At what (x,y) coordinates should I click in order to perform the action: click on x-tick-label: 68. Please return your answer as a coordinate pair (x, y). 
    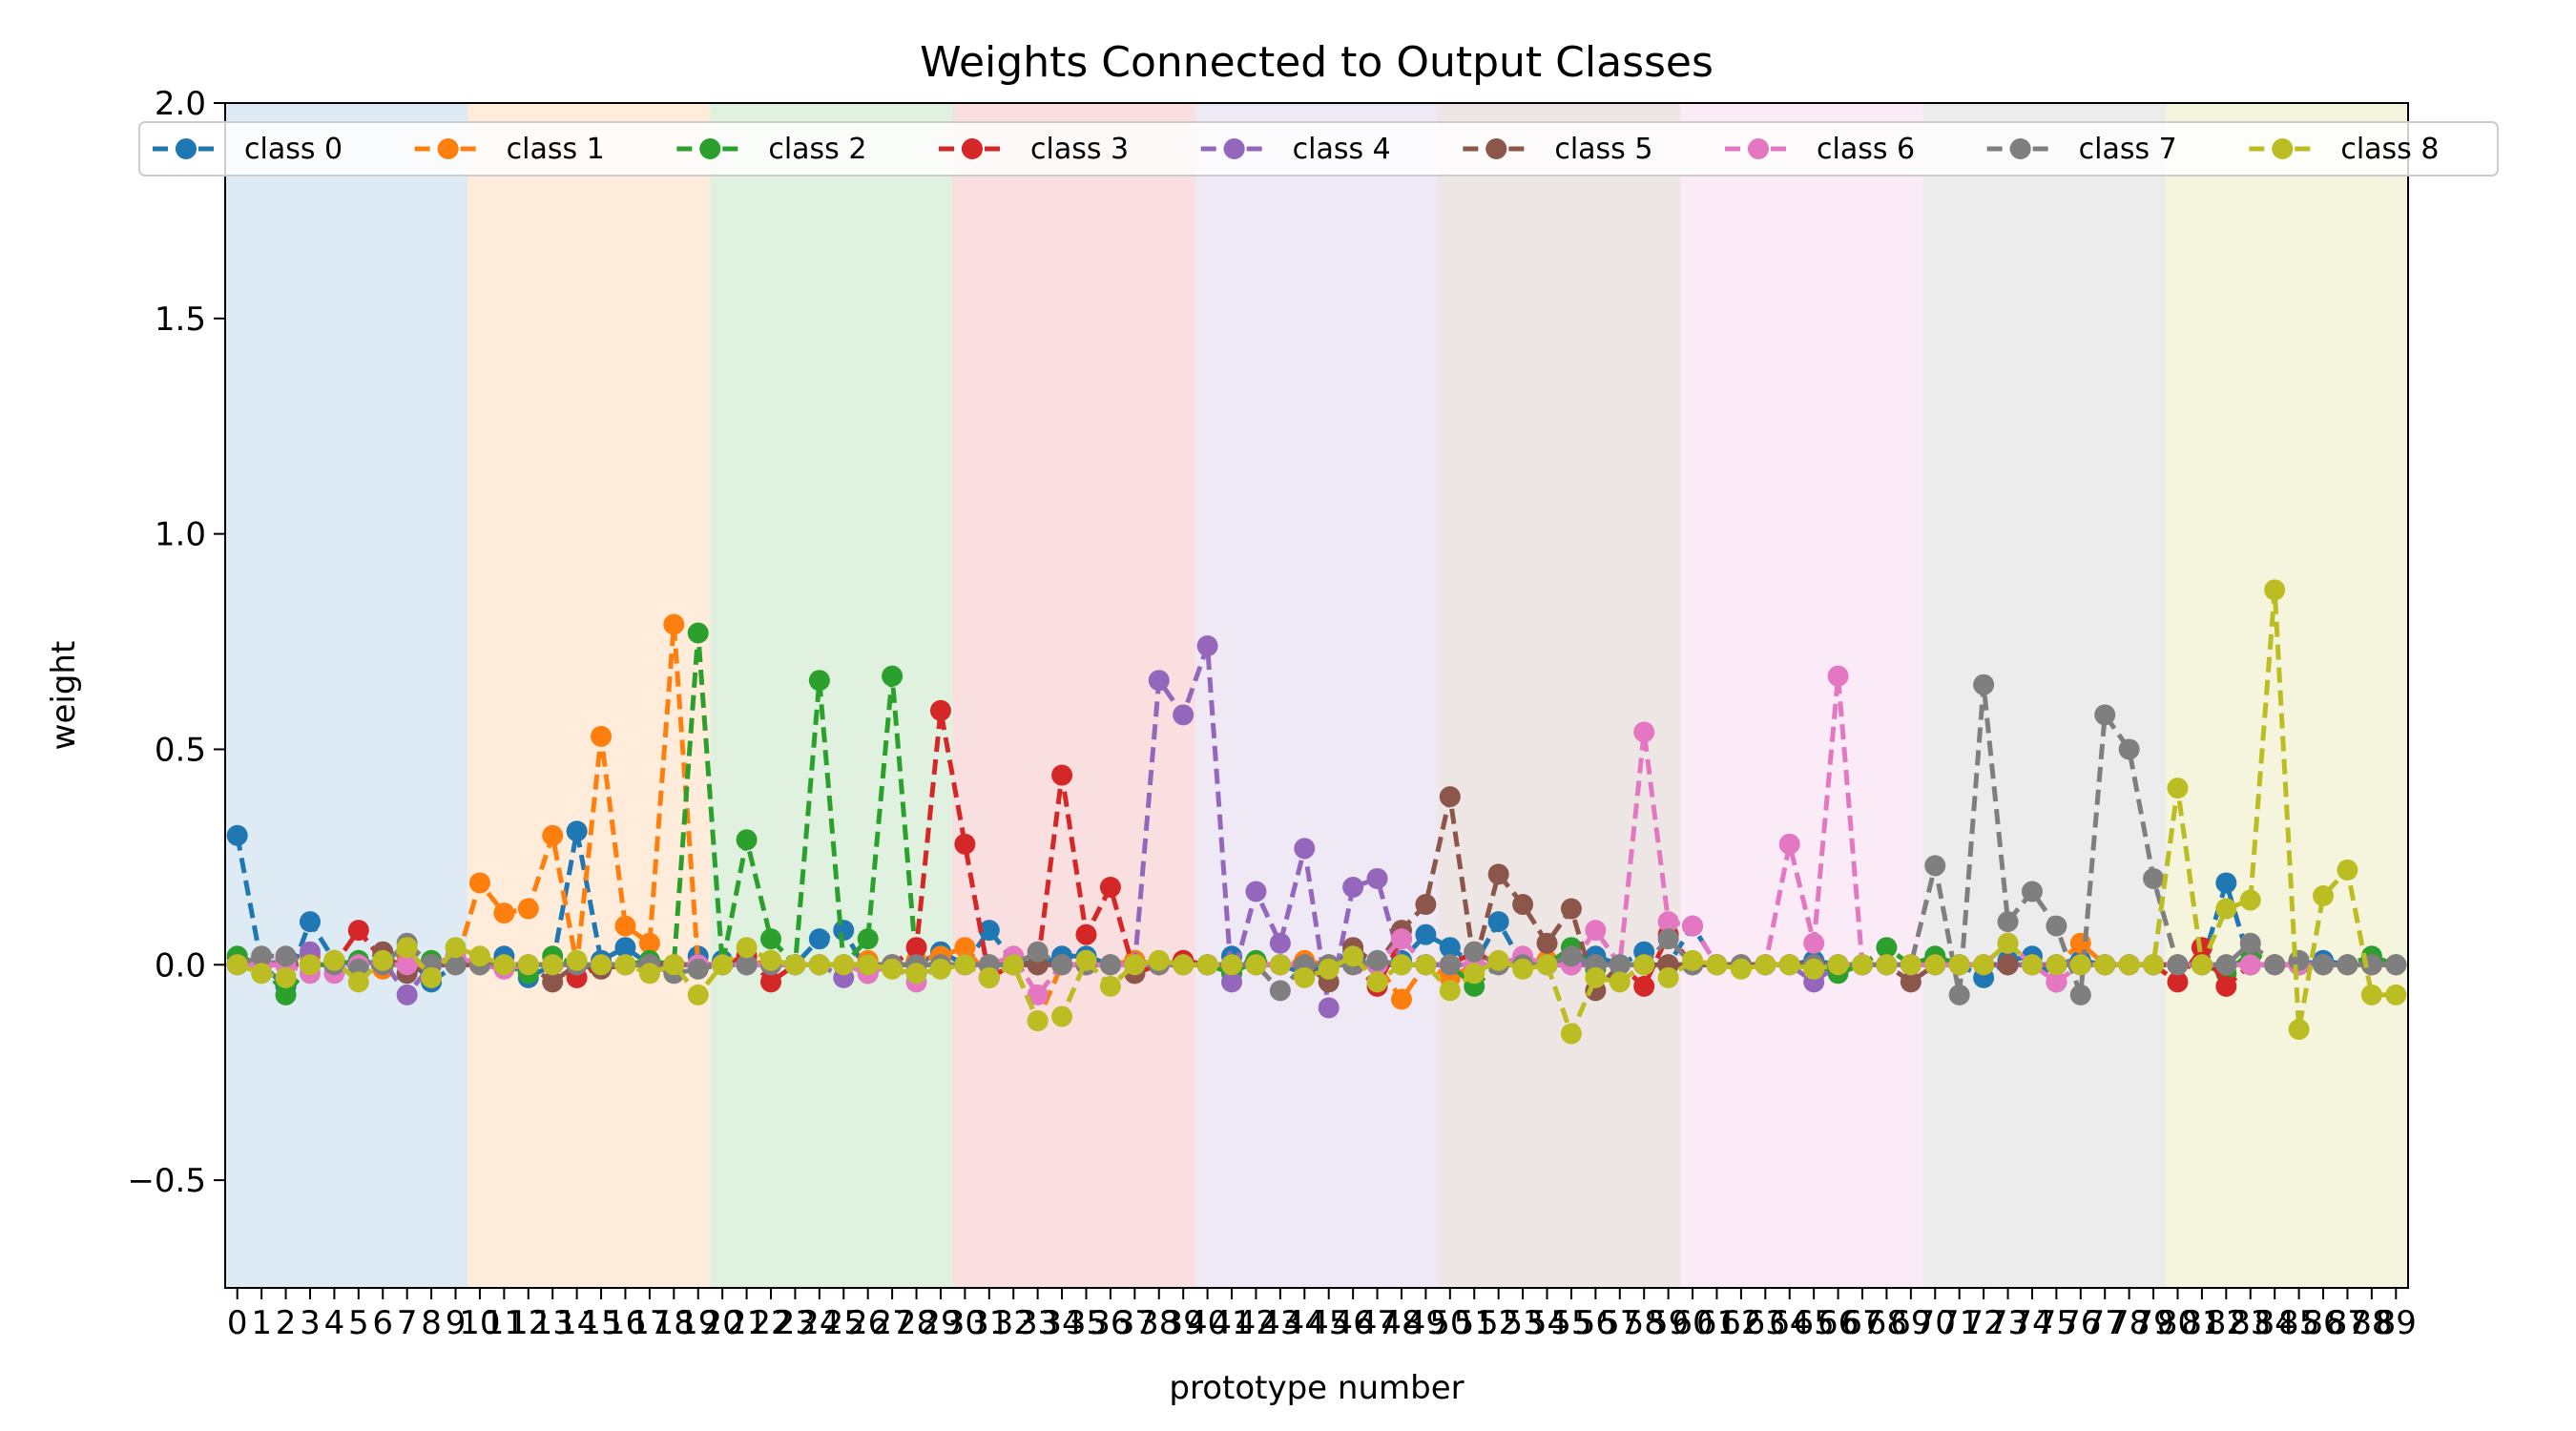
    Looking at the image, I should click on (1886, 1323).